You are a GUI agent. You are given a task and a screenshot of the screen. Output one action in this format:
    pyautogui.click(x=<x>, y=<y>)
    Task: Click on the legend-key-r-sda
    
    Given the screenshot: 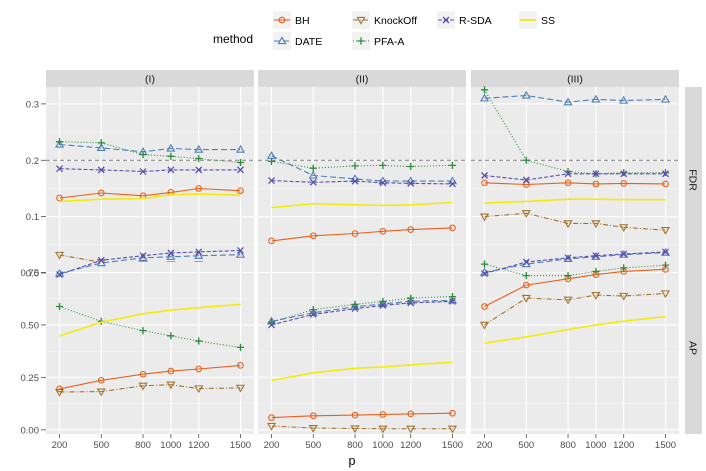 What is the action you would take?
    pyautogui.click(x=446, y=20)
    